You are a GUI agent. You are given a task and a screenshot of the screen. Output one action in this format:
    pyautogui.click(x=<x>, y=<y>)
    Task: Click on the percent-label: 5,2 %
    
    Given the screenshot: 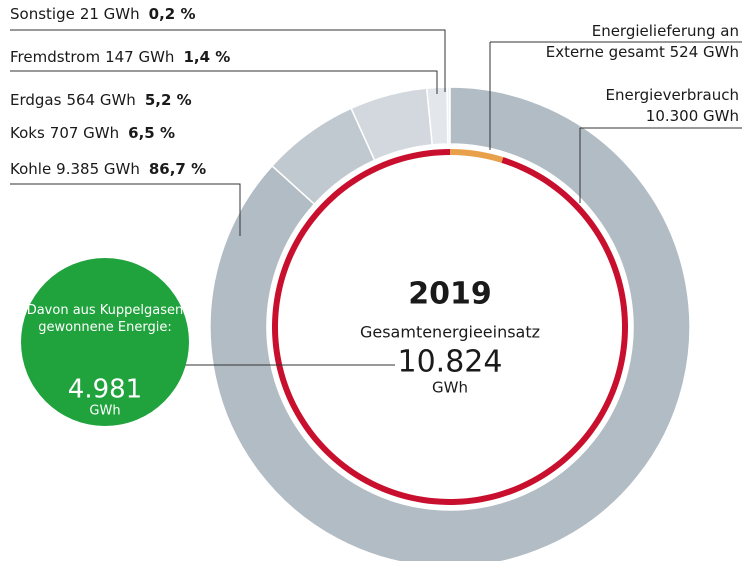 What is the action you would take?
    pyautogui.click(x=168, y=100)
    